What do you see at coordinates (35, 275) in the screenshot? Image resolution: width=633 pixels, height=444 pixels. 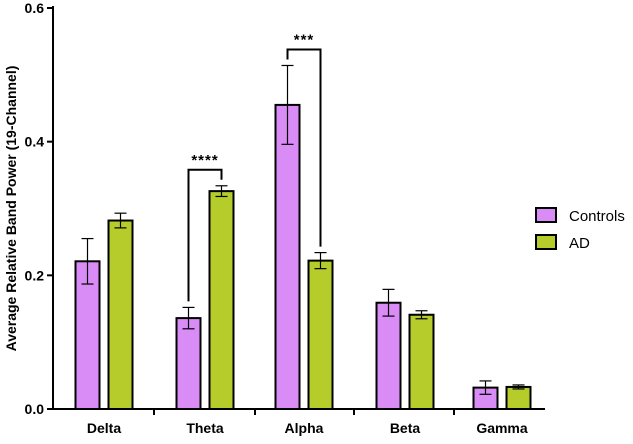 I see `y-tick-label: 0.2` at bounding box center [35, 275].